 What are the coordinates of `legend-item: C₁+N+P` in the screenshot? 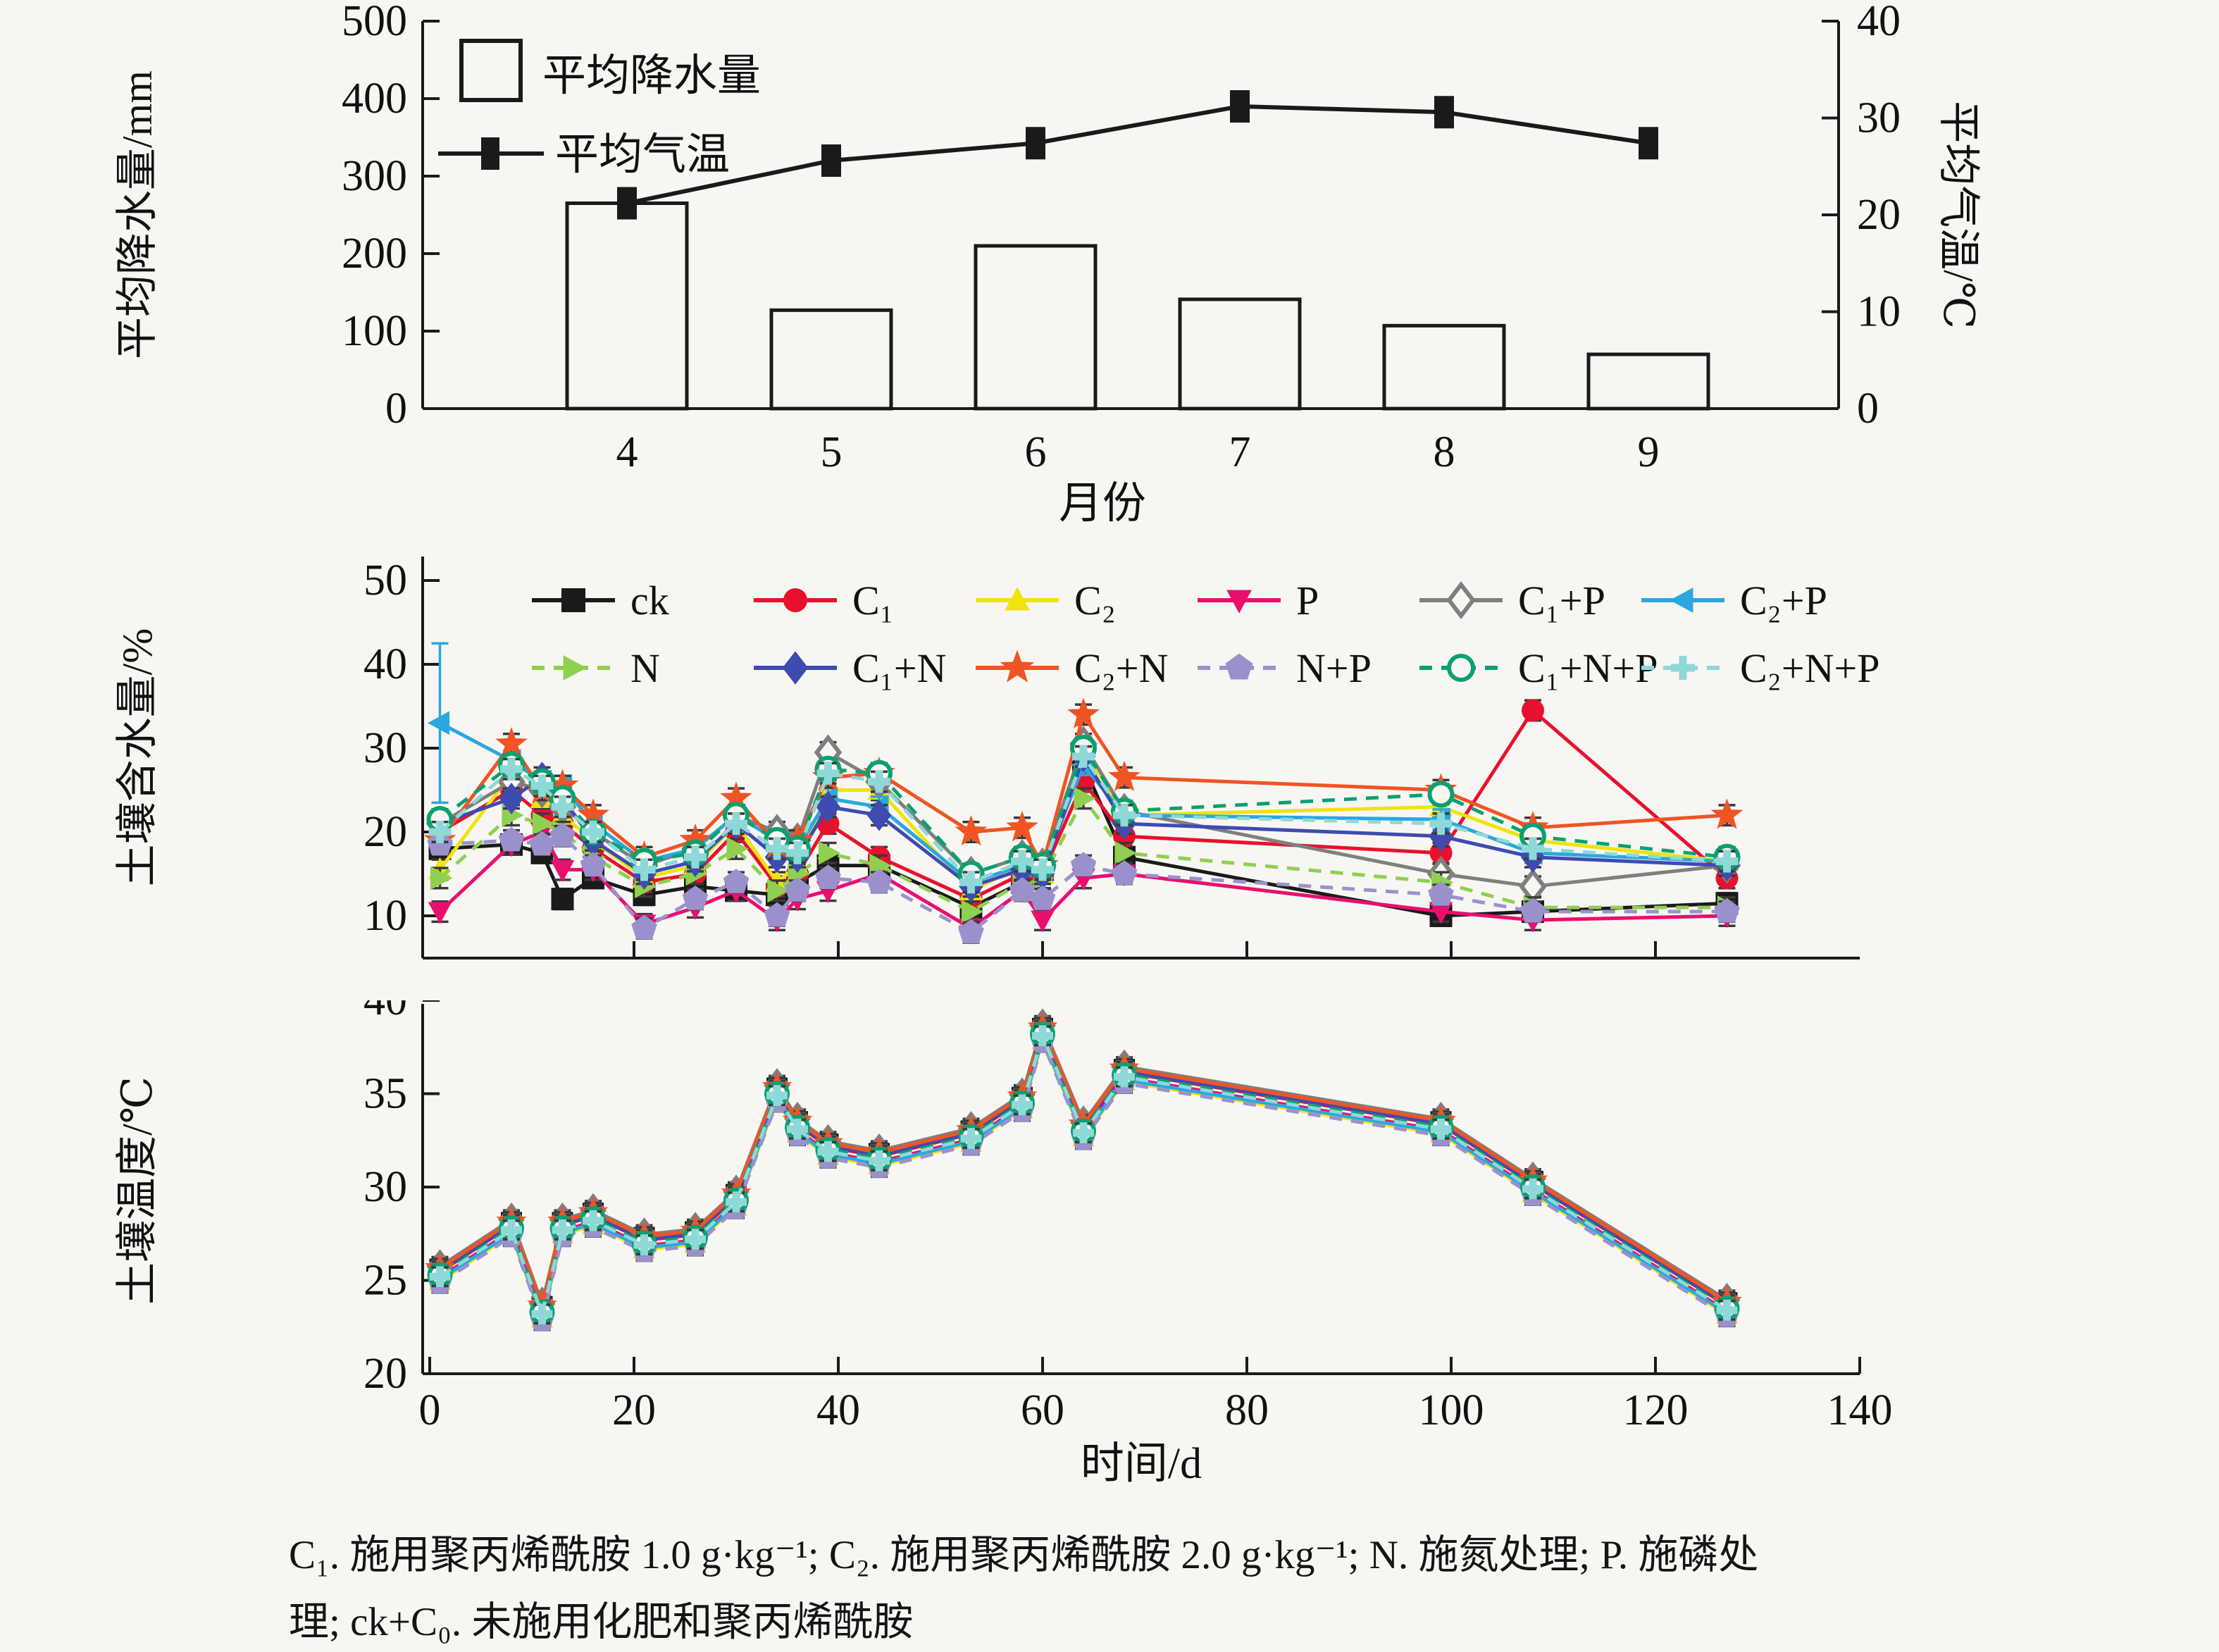 It's located at (1538, 668).